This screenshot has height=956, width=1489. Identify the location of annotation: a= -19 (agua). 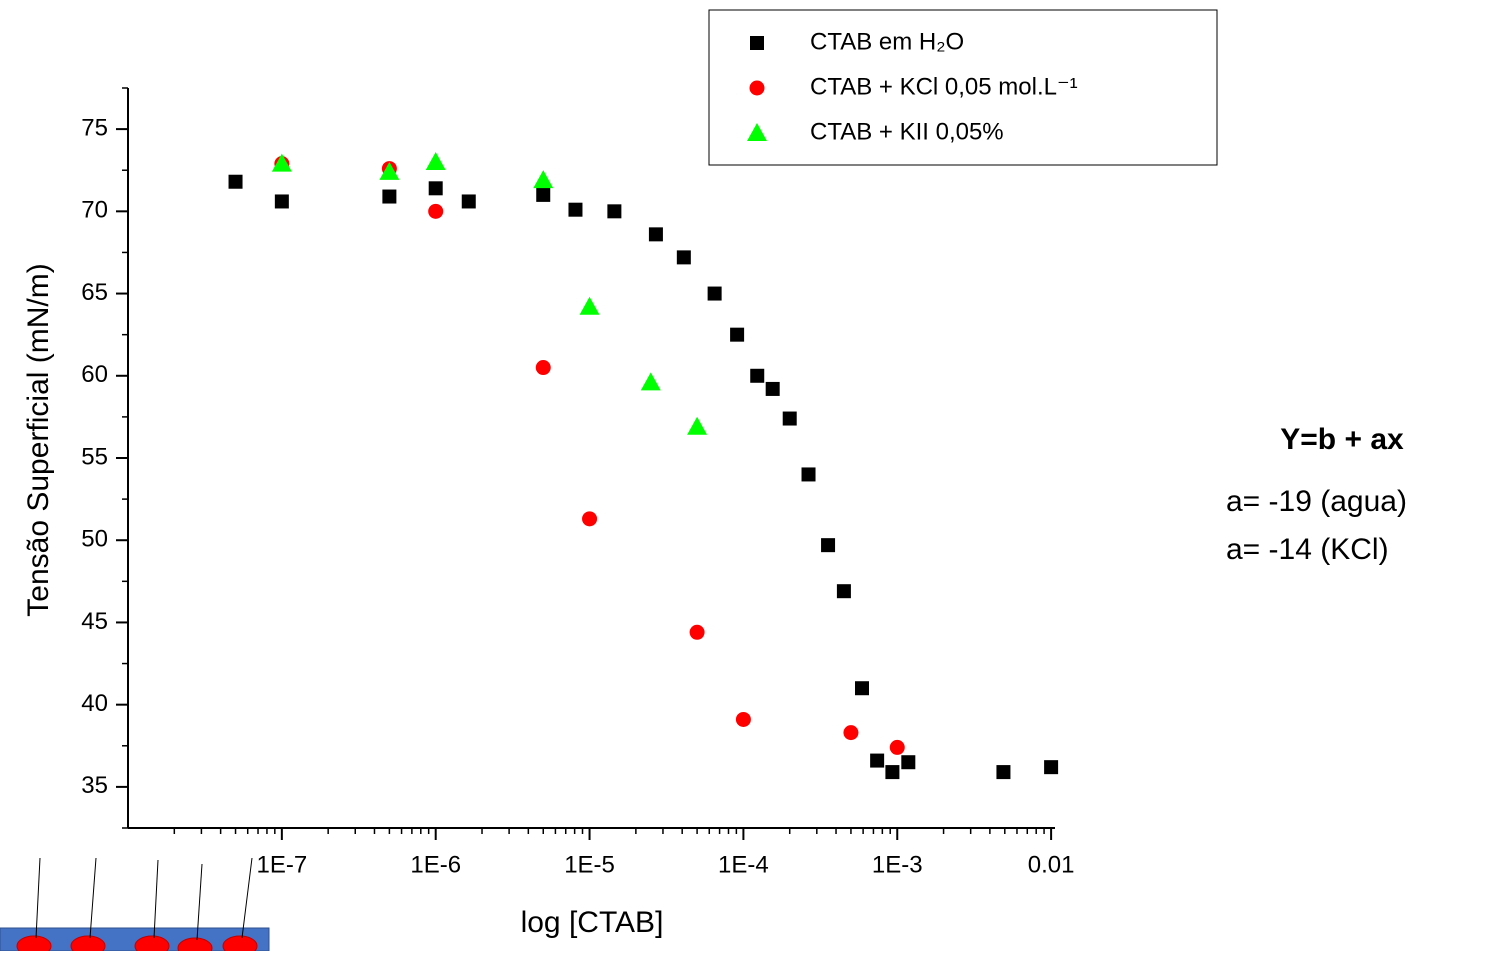
(1316, 501).